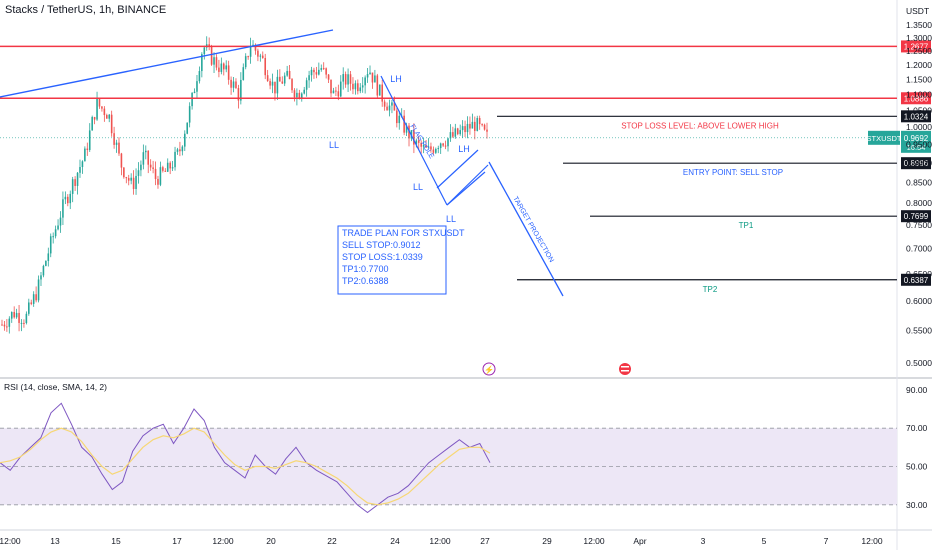 The width and height of the screenshot is (932, 550). What do you see at coordinates (625, 367) in the screenshot?
I see `flag-stripe-a` at bounding box center [625, 367].